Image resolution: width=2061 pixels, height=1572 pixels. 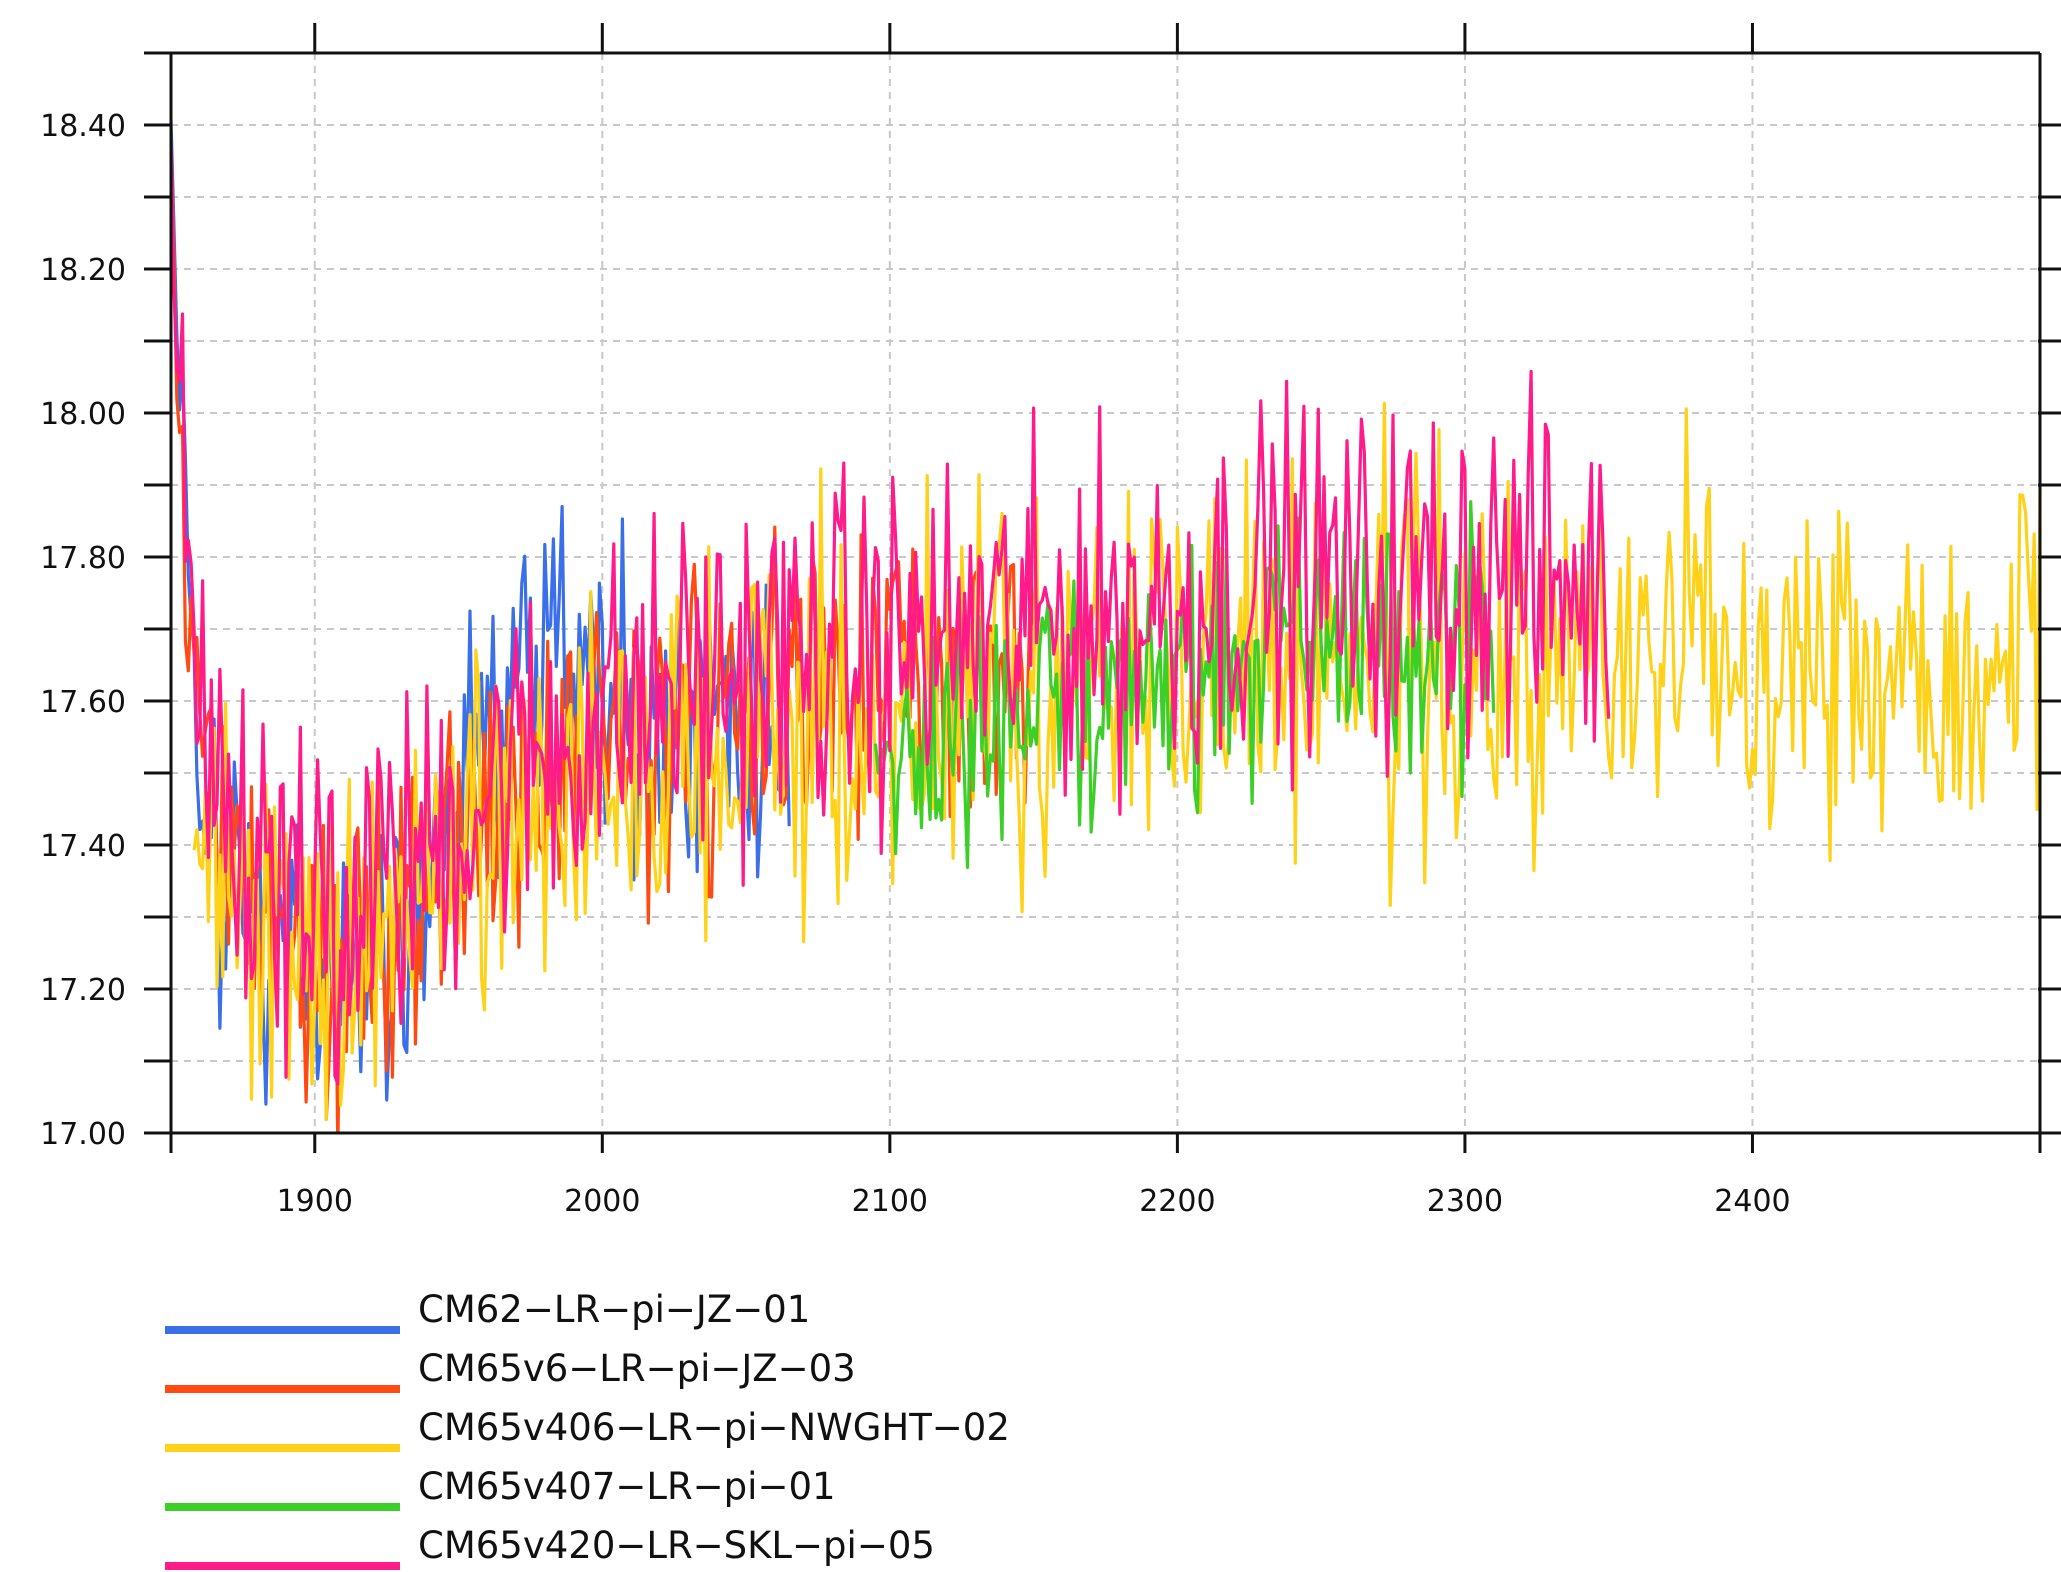 What do you see at coordinates (83, 270) in the screenshot?
I see `y-tick-label: 18.20` at bounding box center [83, 270].